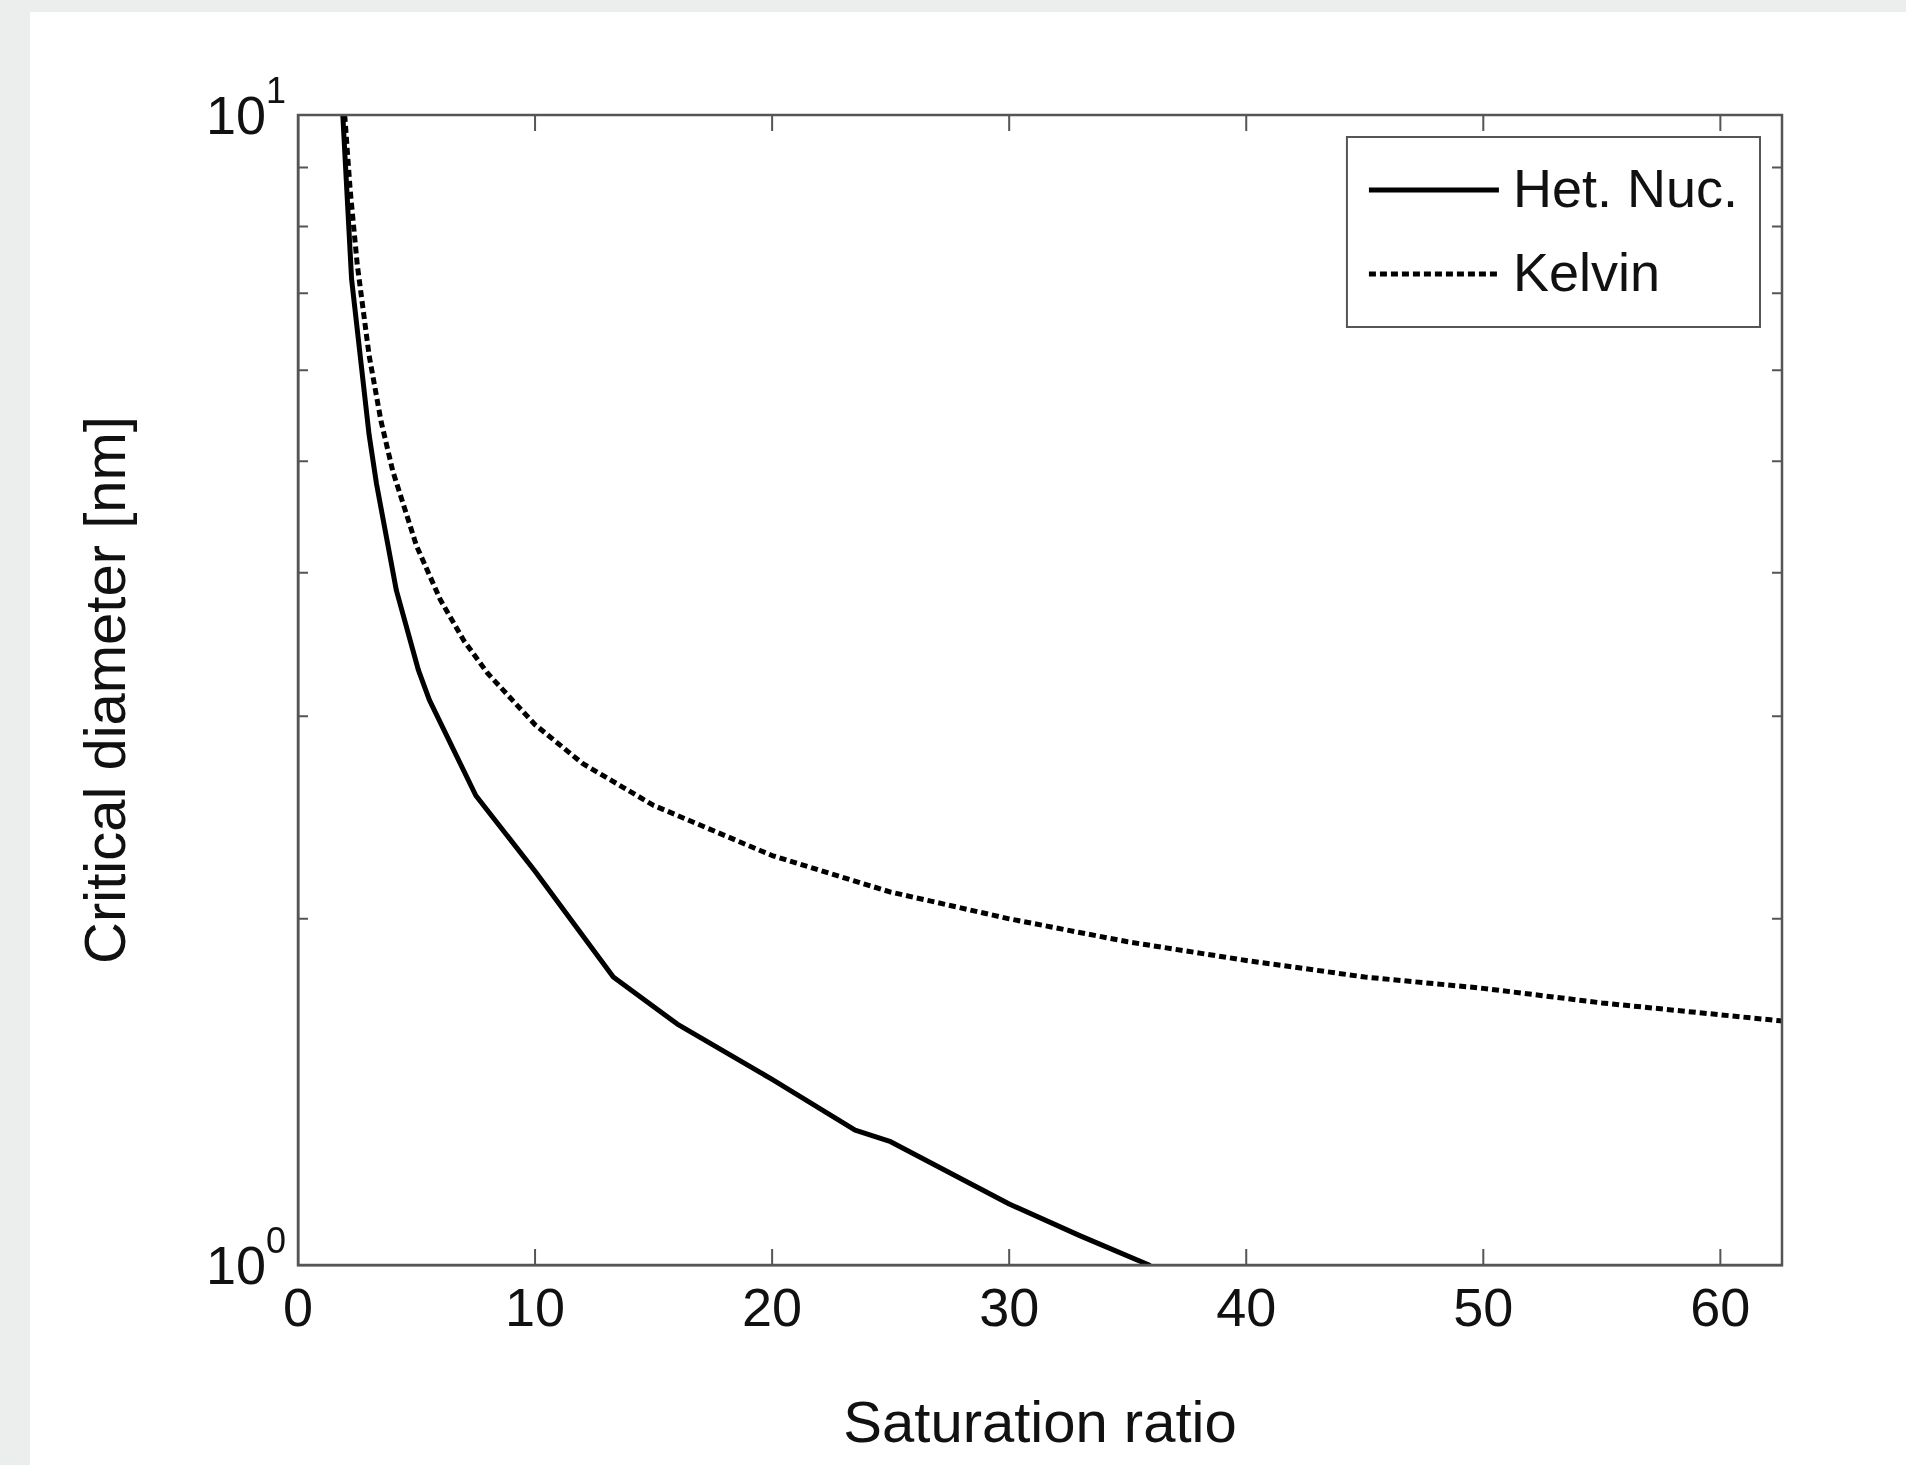 Image resolution: width=1906 pixels, height=1465 pixels. I want to click on x-tick-label: 20, so click(772, 1307).